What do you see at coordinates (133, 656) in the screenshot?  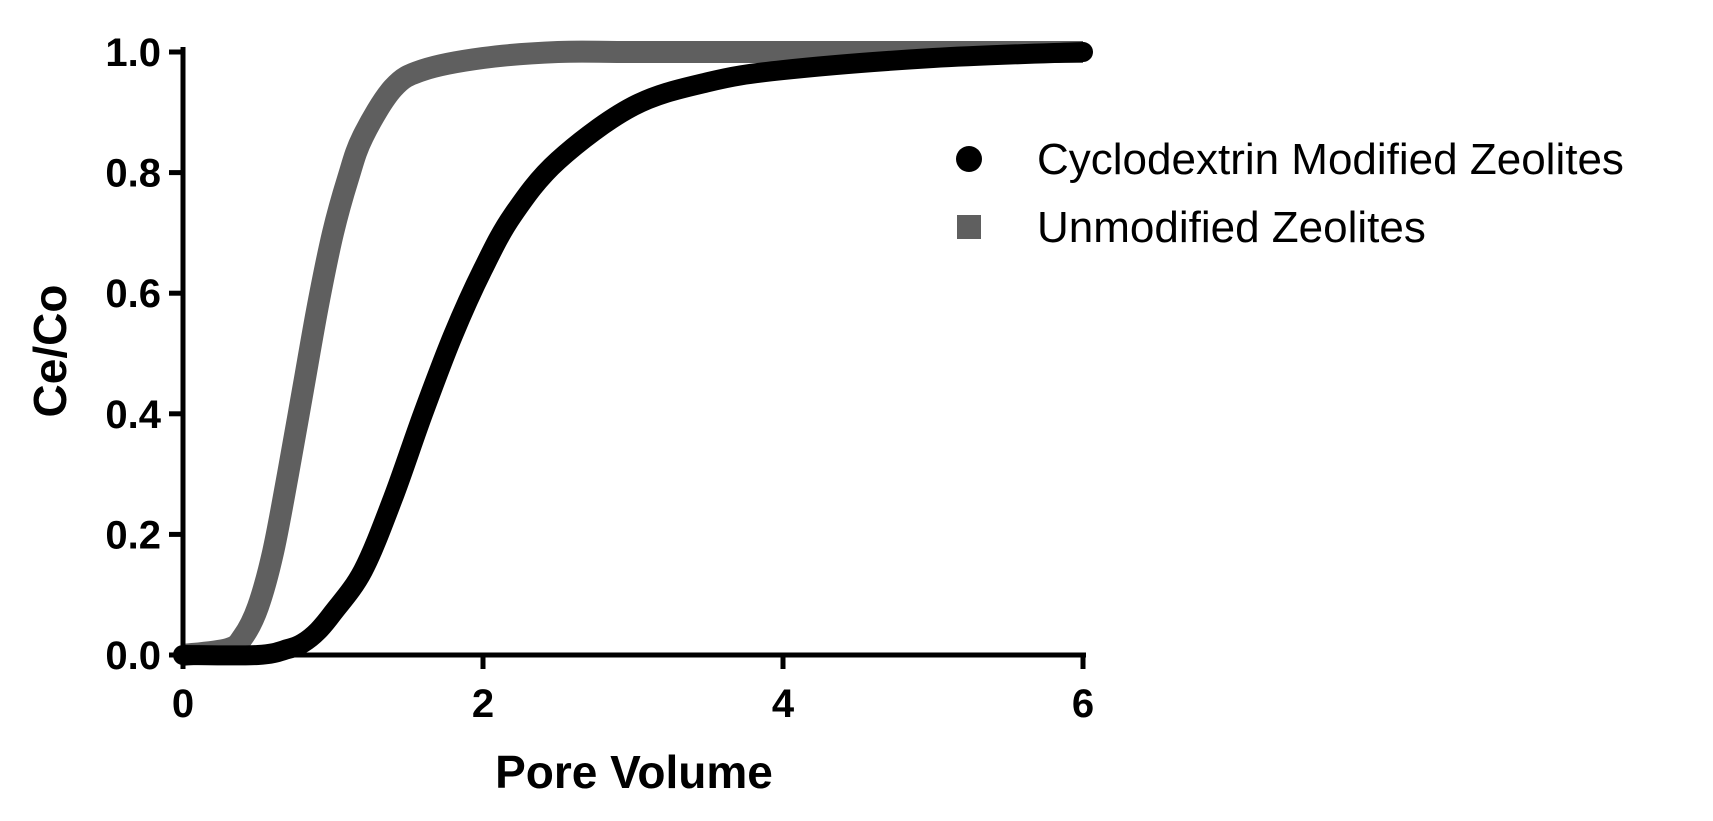 I see `y-tick-label: 0.0` at bounding box center [133, 656].